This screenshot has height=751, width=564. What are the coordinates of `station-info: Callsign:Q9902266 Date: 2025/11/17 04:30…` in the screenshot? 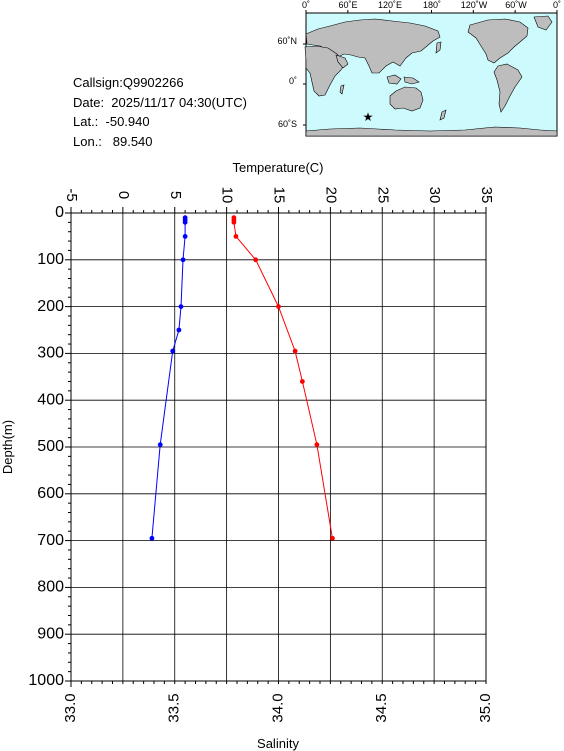 It's located at (160, 112).